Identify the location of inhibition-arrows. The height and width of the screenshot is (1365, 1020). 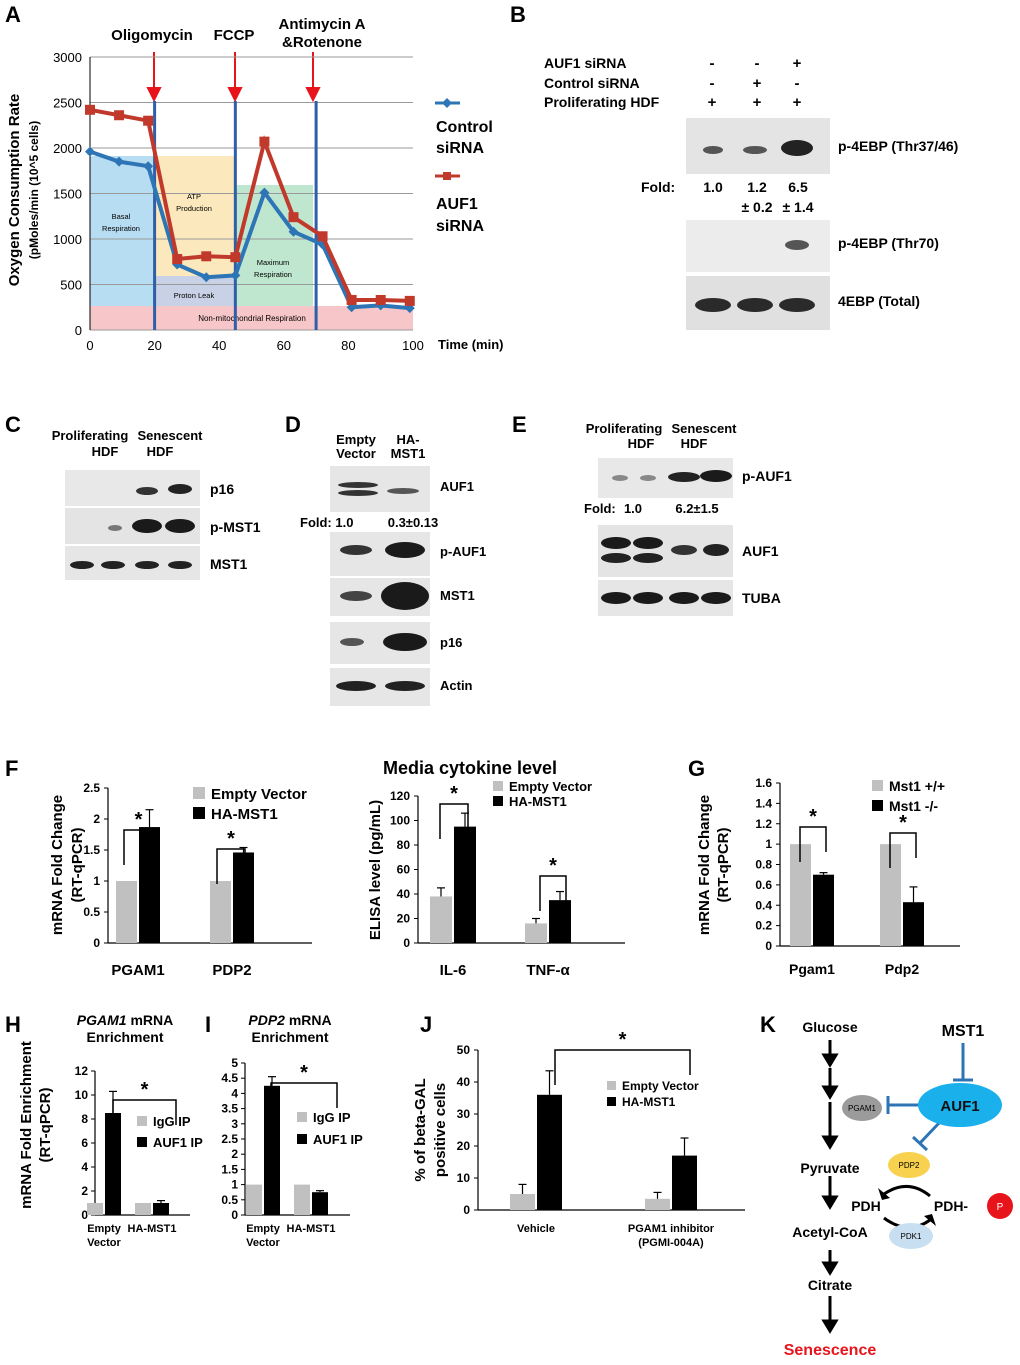
(929, 1097).